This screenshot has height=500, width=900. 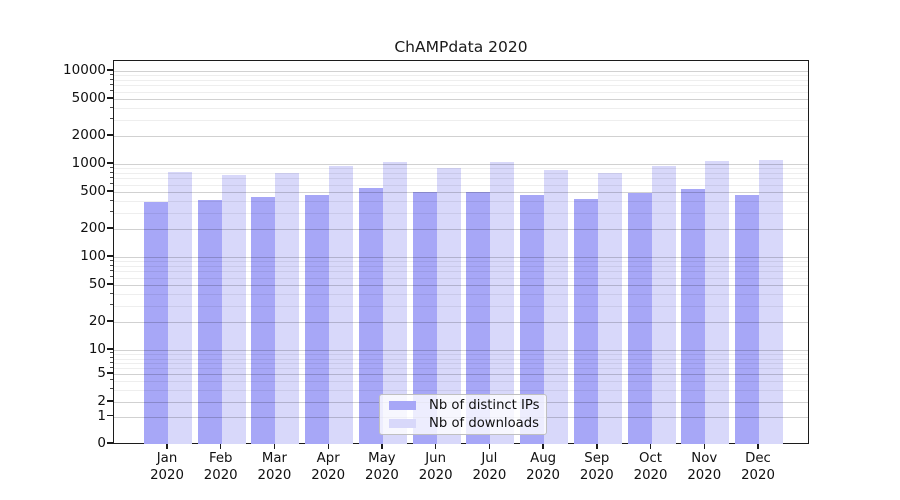 What do you see at coordinates (650, 467) in the screenshot?
I see `x-tick-label-oct: Oct 2020` at bounding box center [650, 467].